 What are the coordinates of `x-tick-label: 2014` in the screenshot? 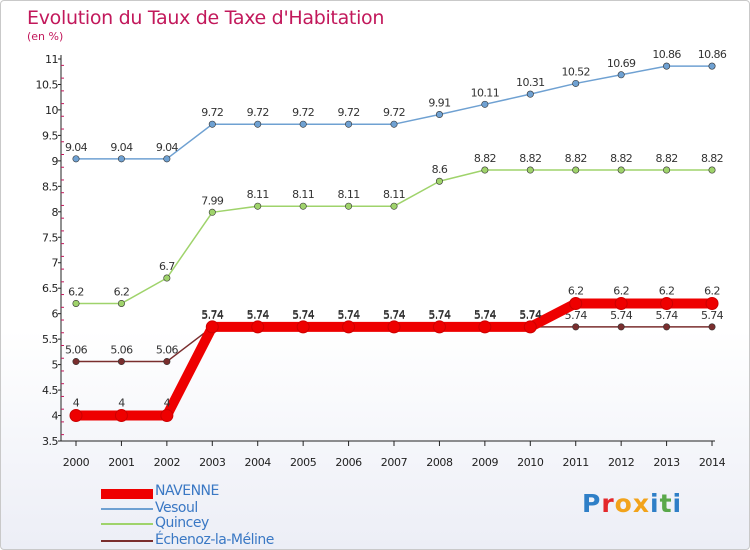 It's located at (712, 462).